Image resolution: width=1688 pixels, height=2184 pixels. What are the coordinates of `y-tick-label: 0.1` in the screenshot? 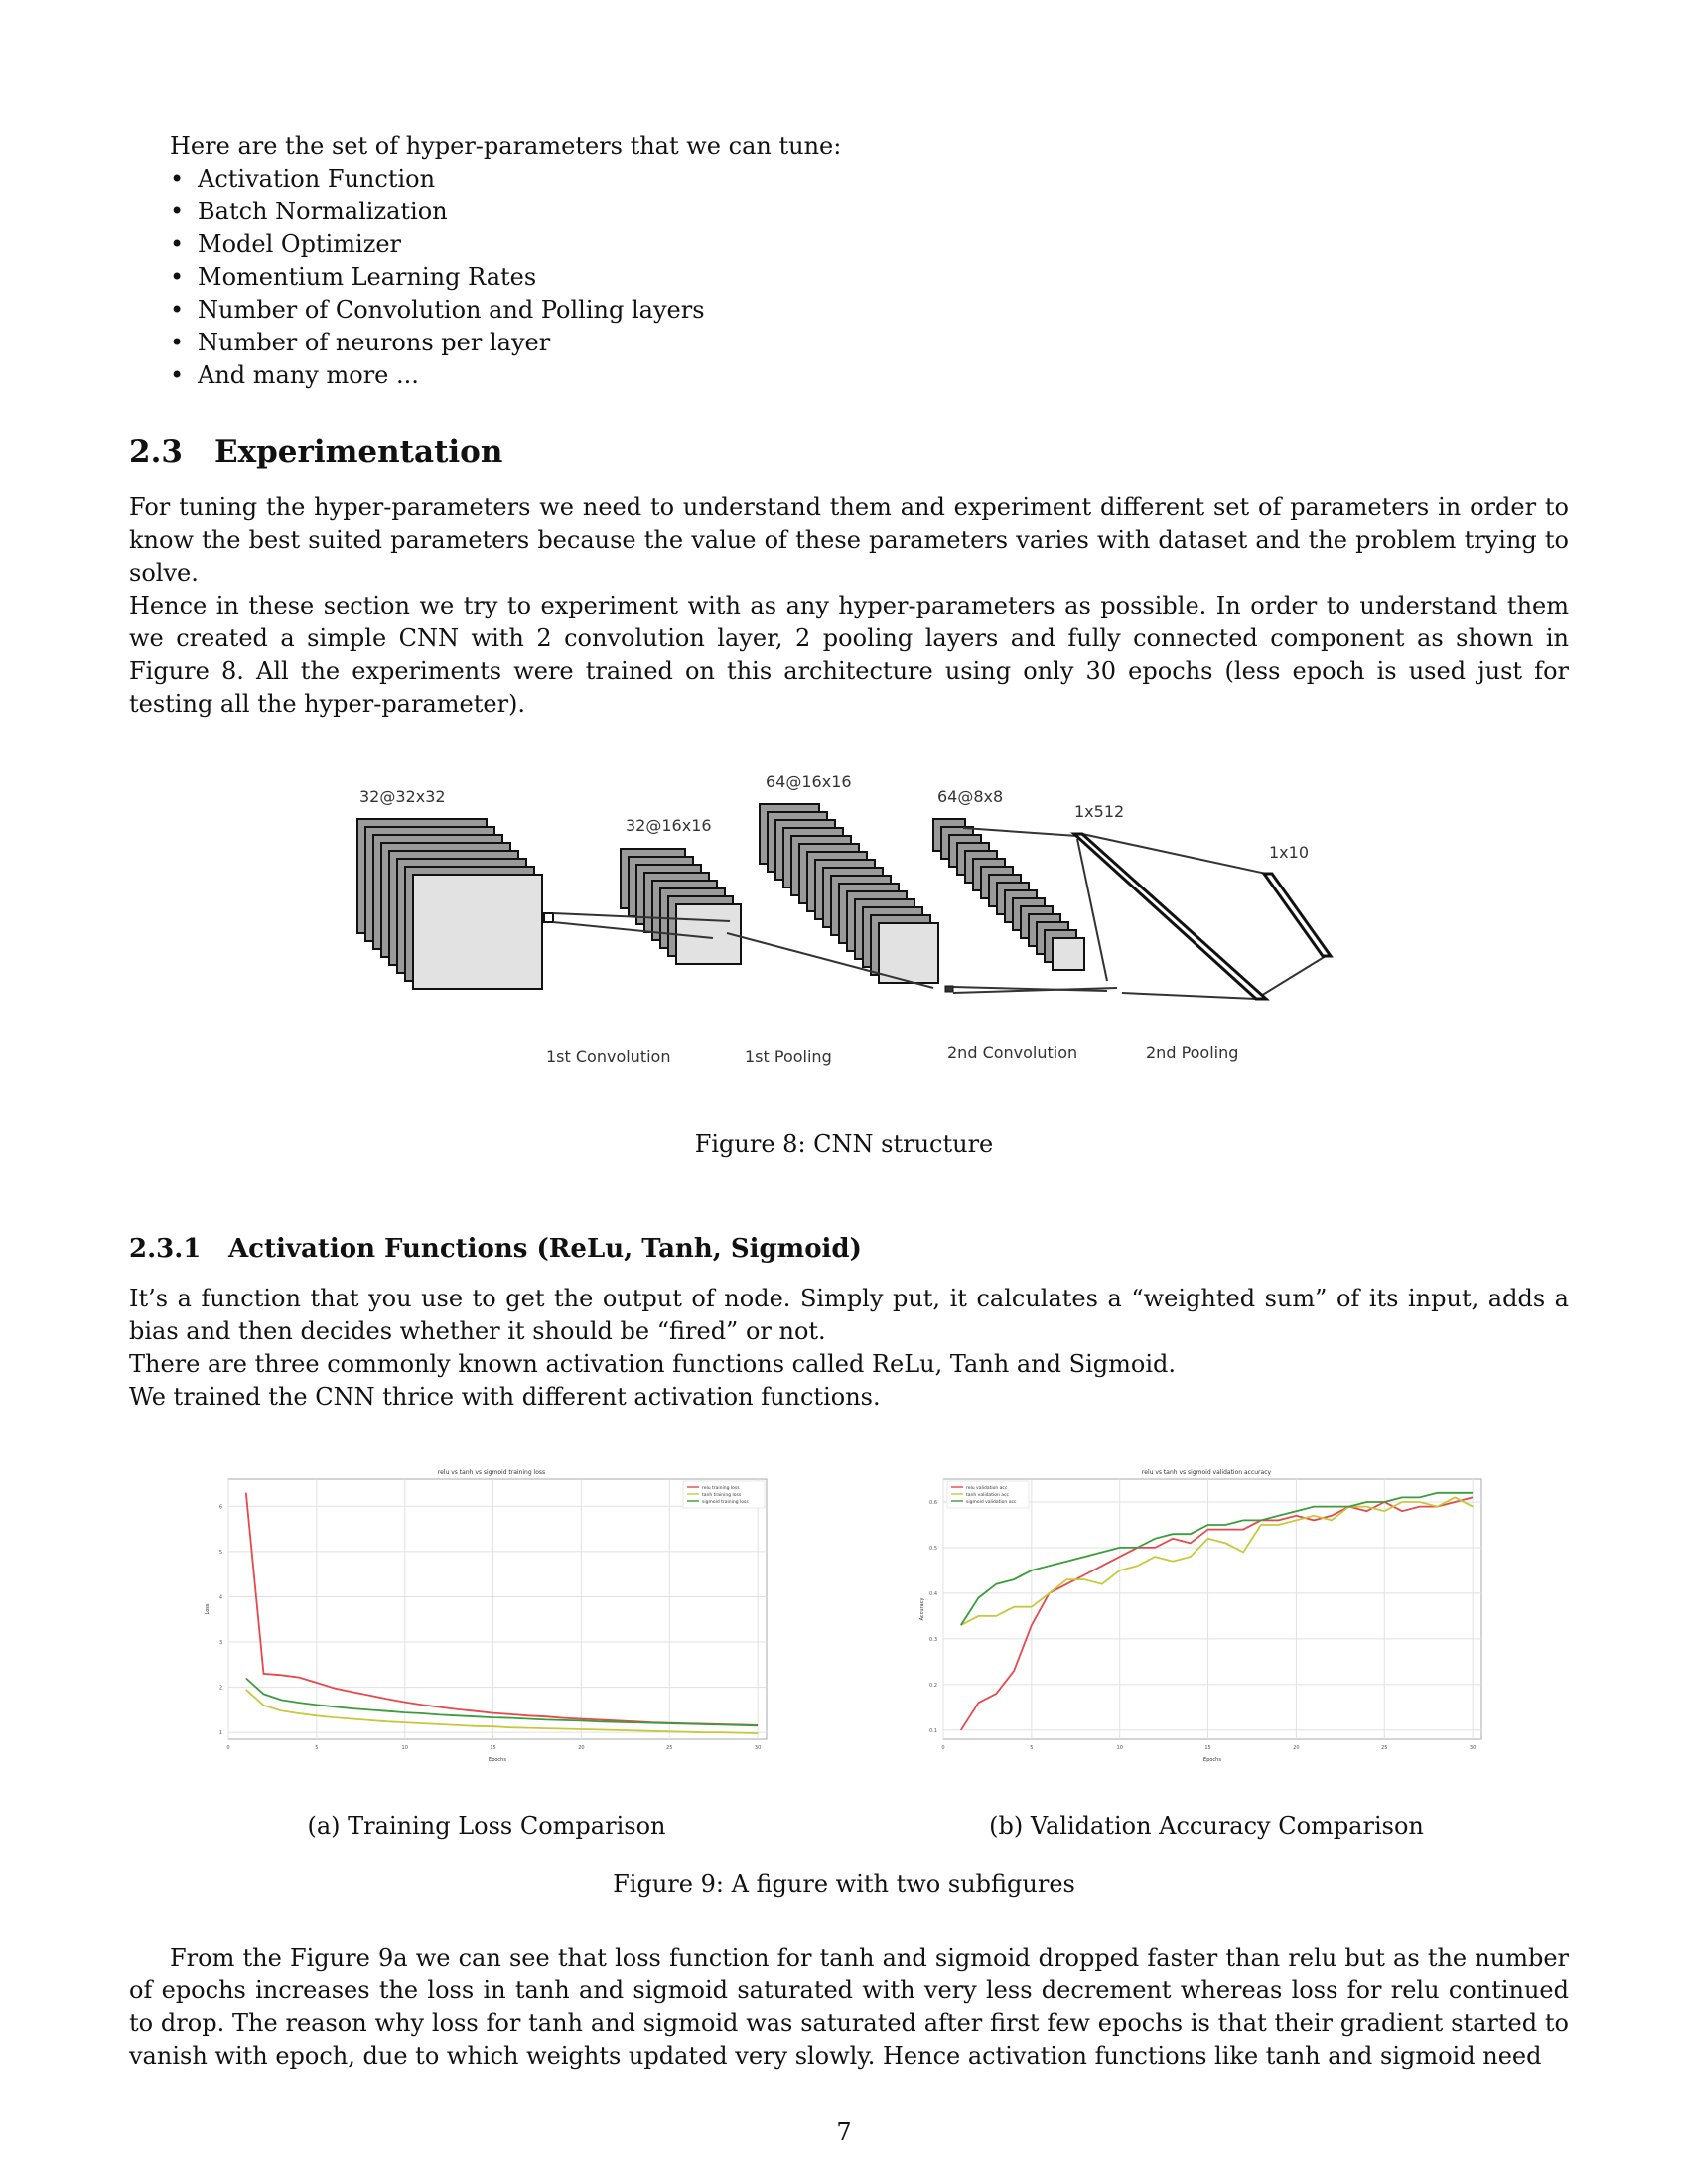 It's located at (933, 1731).